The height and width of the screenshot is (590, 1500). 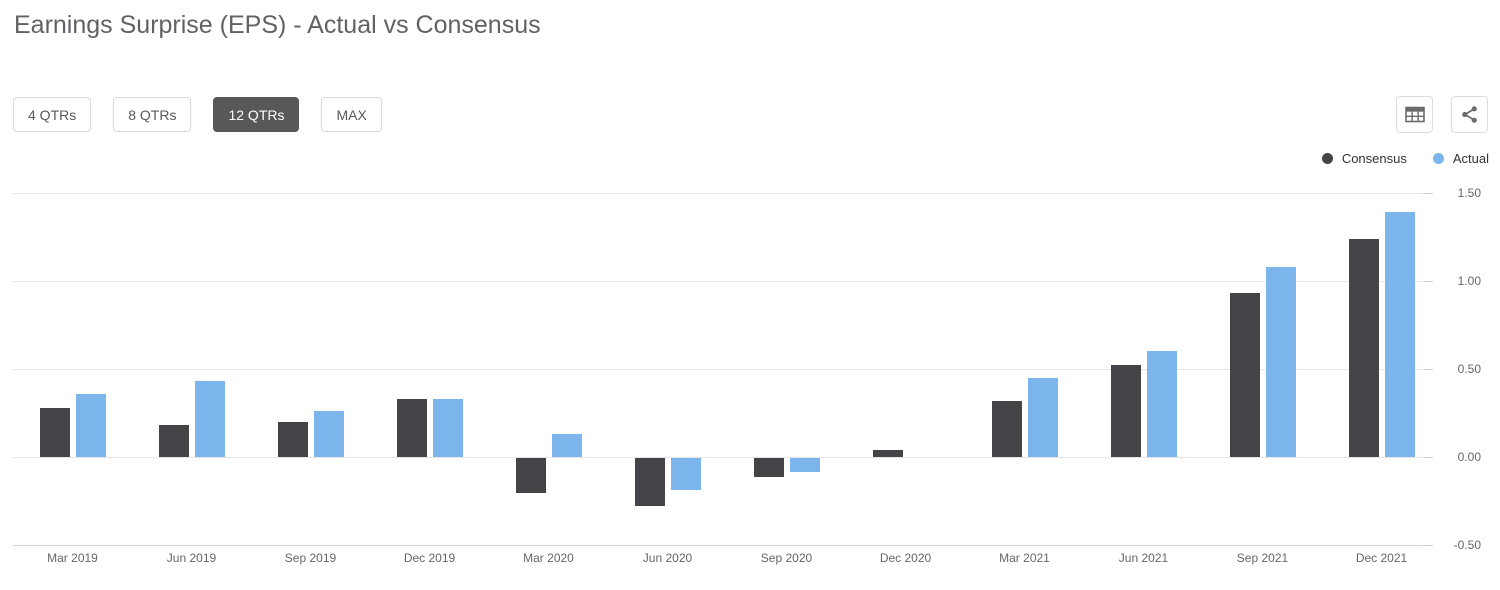 I want to click on x-axis-label-jun-2019: Jun 2019, so click(x=191, y=558).